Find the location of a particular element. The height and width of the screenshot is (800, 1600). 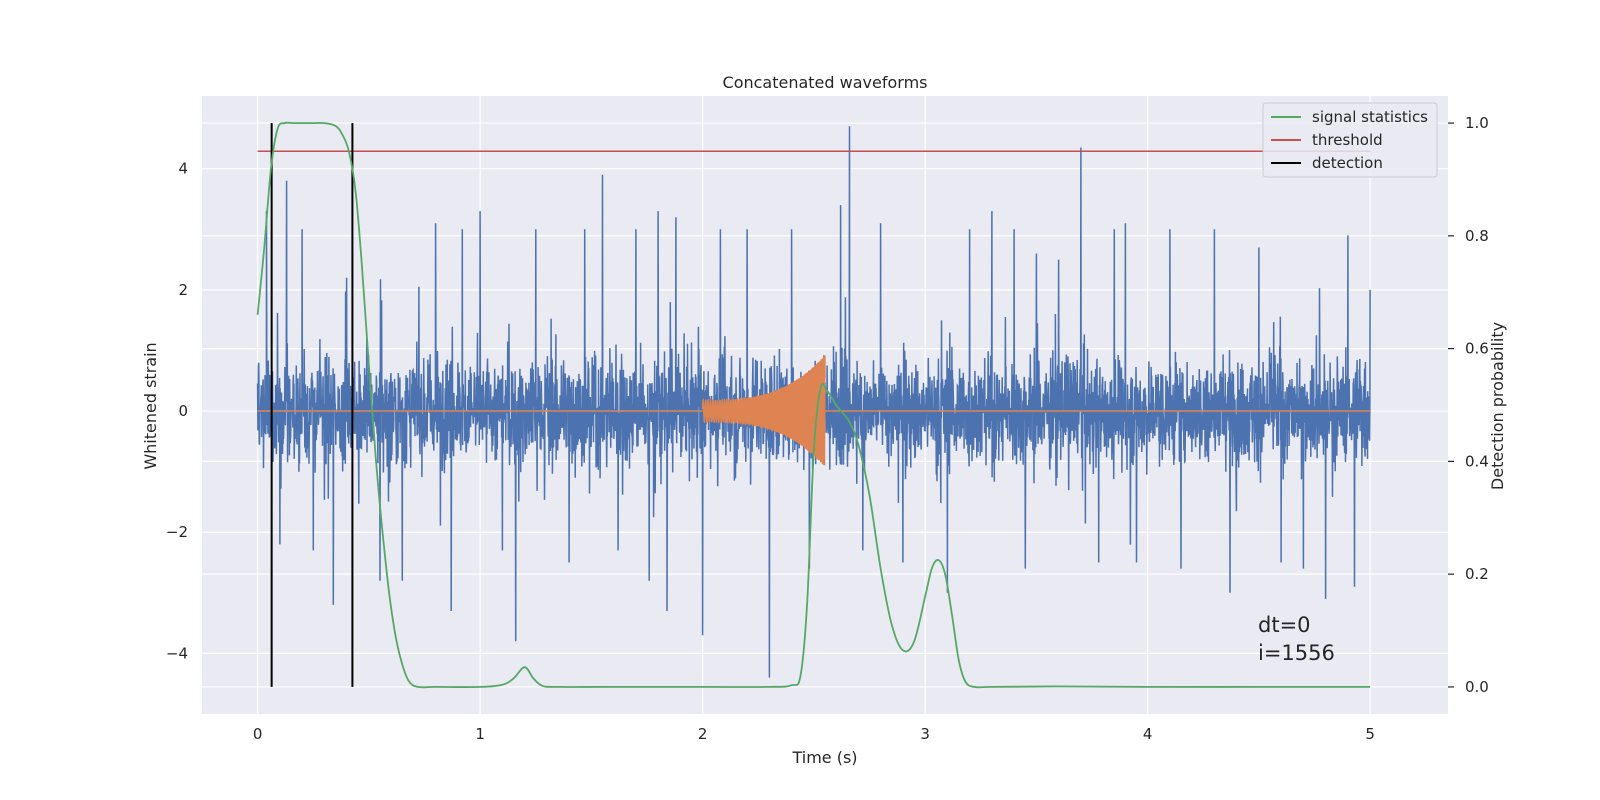

x-tick-label: 5 is located at coordinates (1370, 734).